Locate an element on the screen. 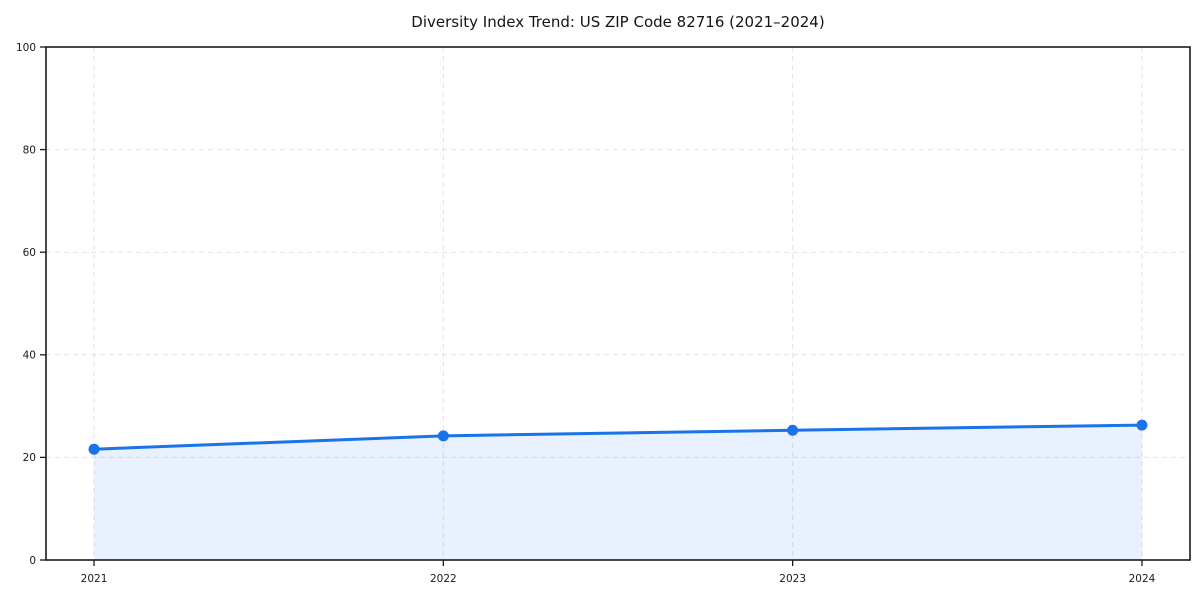 The image size is (1200, 600). trend-line is located at coordinates (618, 437).